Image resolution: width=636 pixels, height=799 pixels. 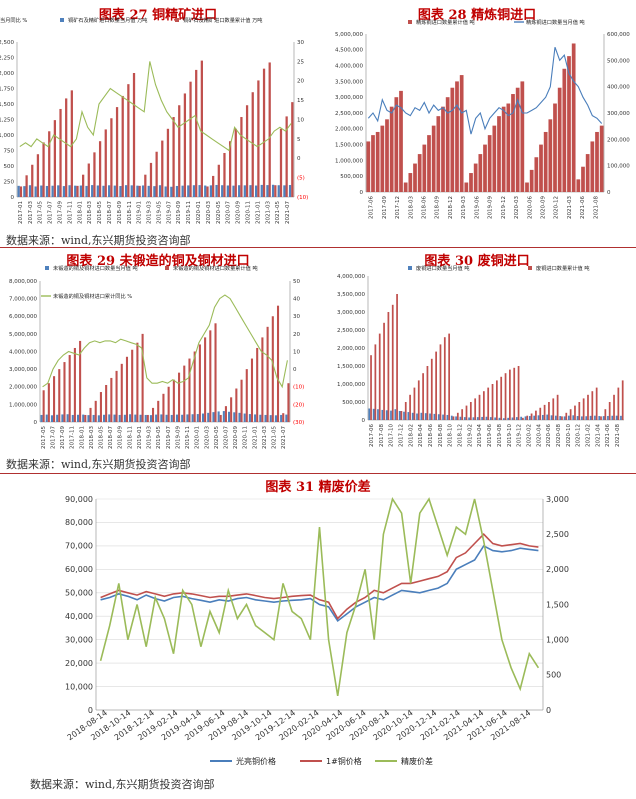 What do you see at coordinates (618, 61) in the screenshot?
I see `y-tick-label-right: 500,000` at bounding box center [618, 61].